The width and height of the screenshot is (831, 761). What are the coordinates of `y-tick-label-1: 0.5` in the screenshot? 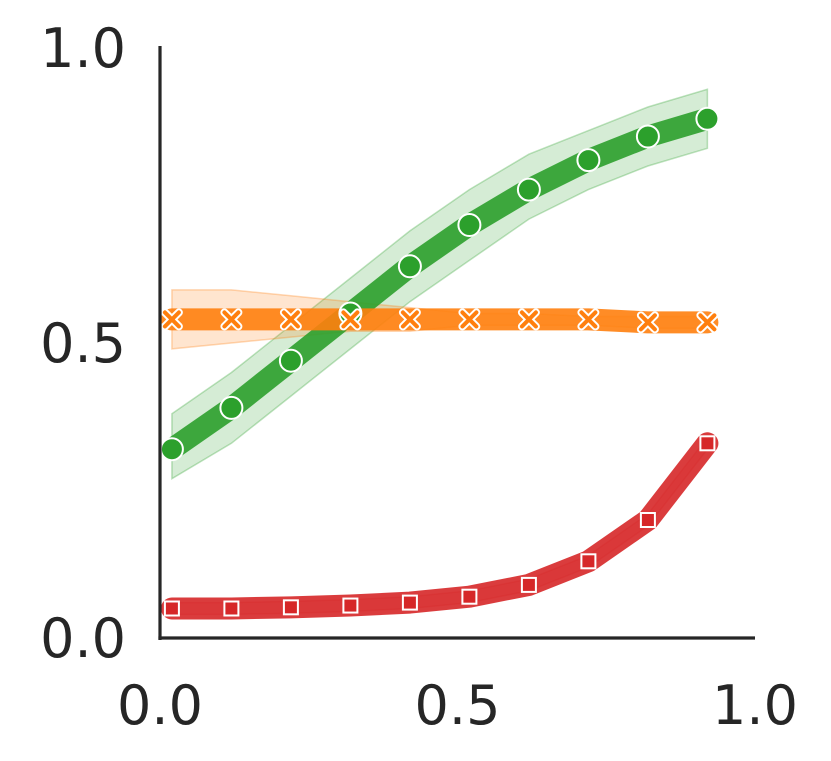 It's located at (83, 343).